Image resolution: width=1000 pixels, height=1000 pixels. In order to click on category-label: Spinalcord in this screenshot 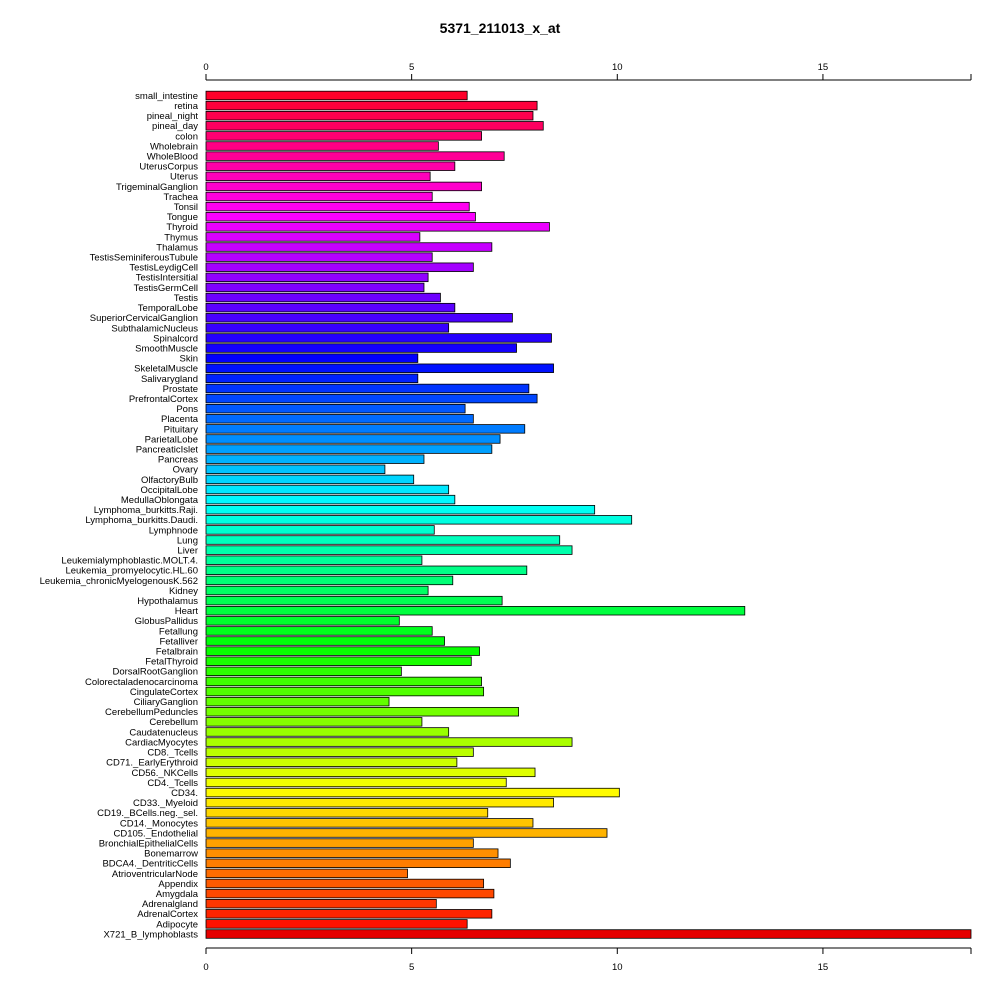, I will do `click(175, 338)`.